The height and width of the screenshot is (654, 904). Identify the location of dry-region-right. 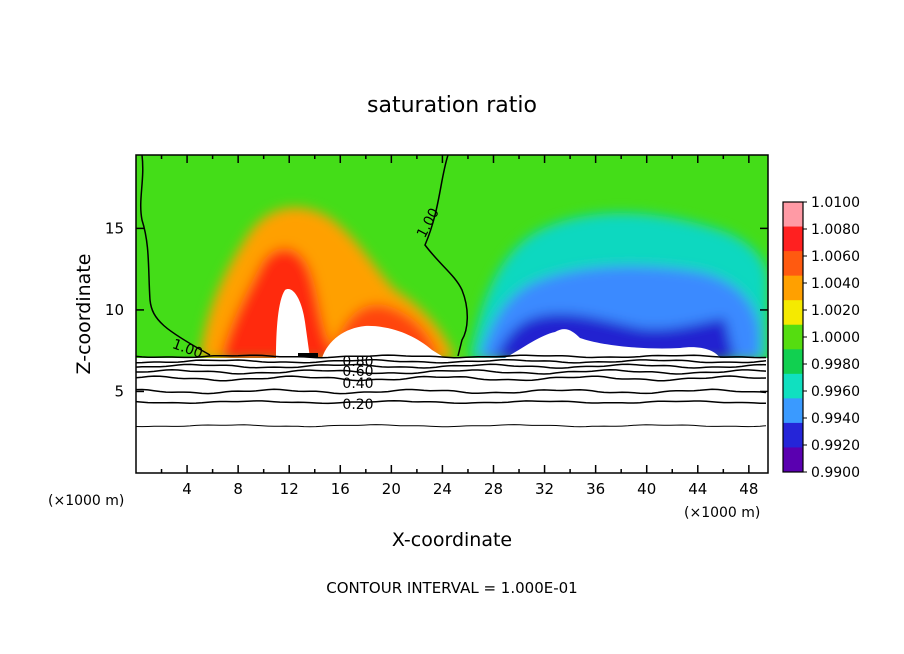
(612, 343).